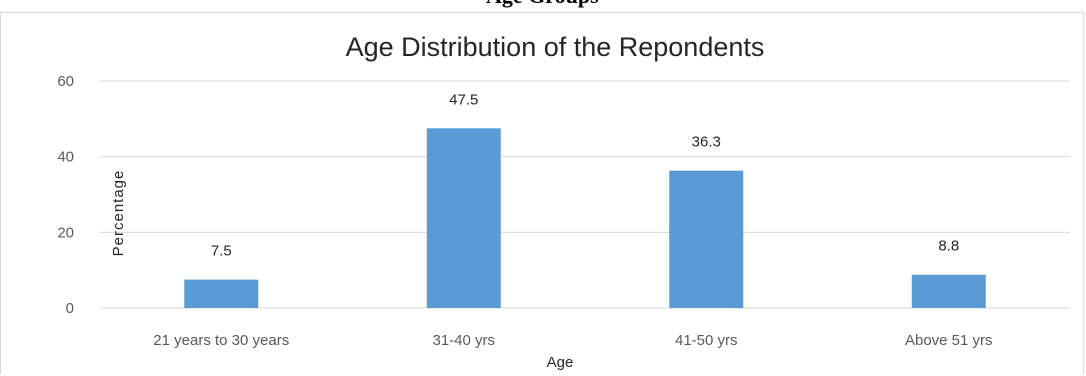 This screenshot has width=1086, height=376. What do you see at coordinates (65, 81) in the screenshot?
I see `y-tick-label: 60` at bounding box center [65, 81].